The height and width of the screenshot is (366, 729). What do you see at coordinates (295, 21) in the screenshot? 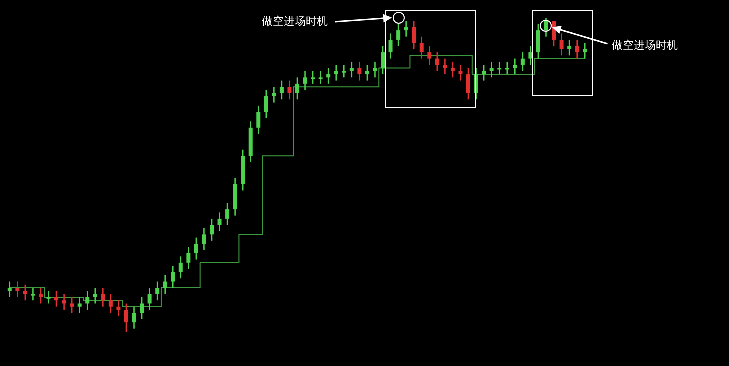
I see `annotation: 做空进场时机` at bounding box center [295, 21].